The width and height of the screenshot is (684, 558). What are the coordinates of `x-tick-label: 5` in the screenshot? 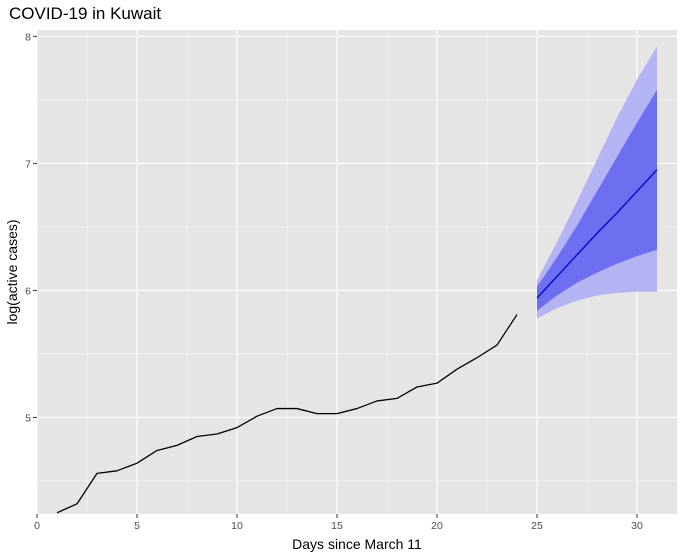 It's located at (137, 526).